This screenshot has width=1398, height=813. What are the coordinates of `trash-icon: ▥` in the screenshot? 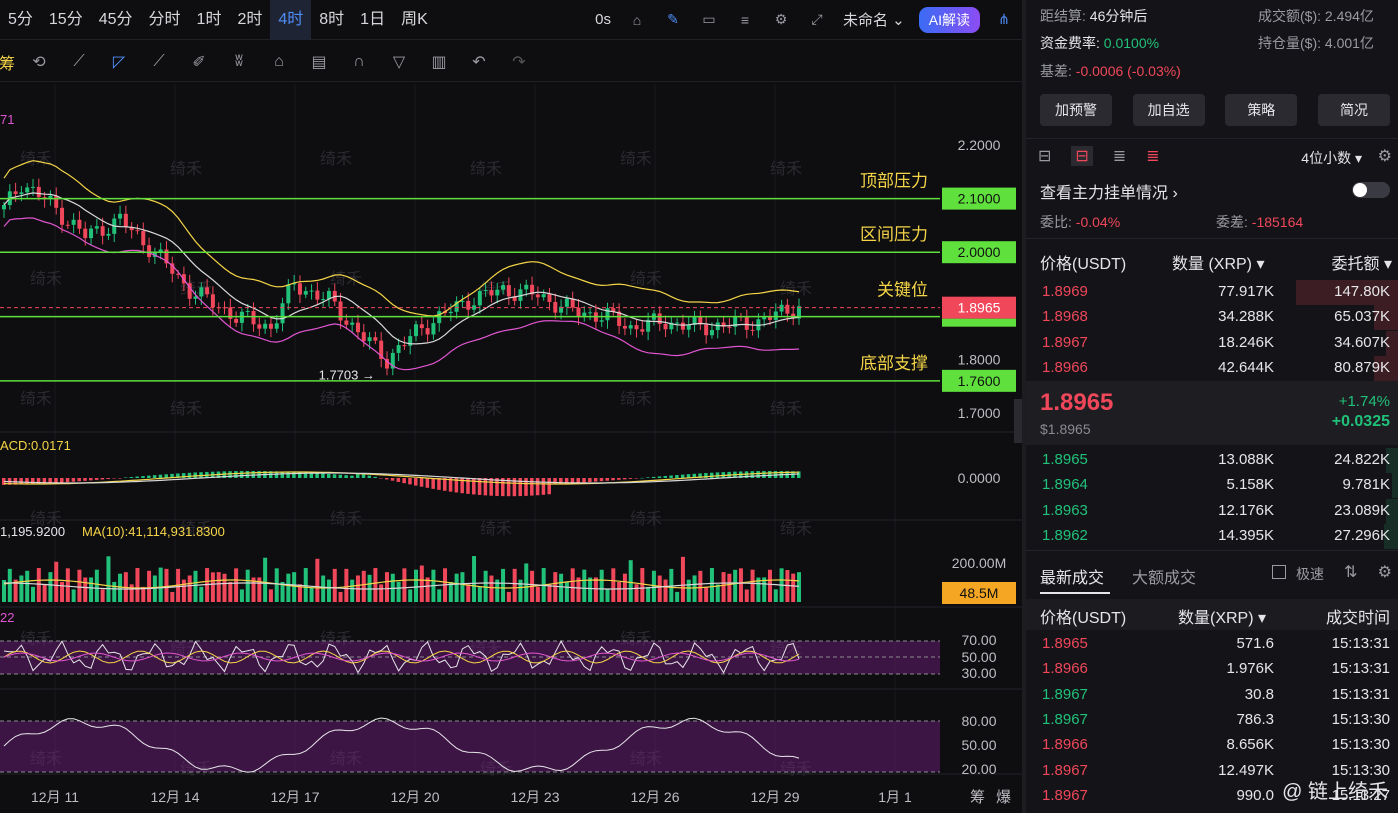 It's located at (439, 62).